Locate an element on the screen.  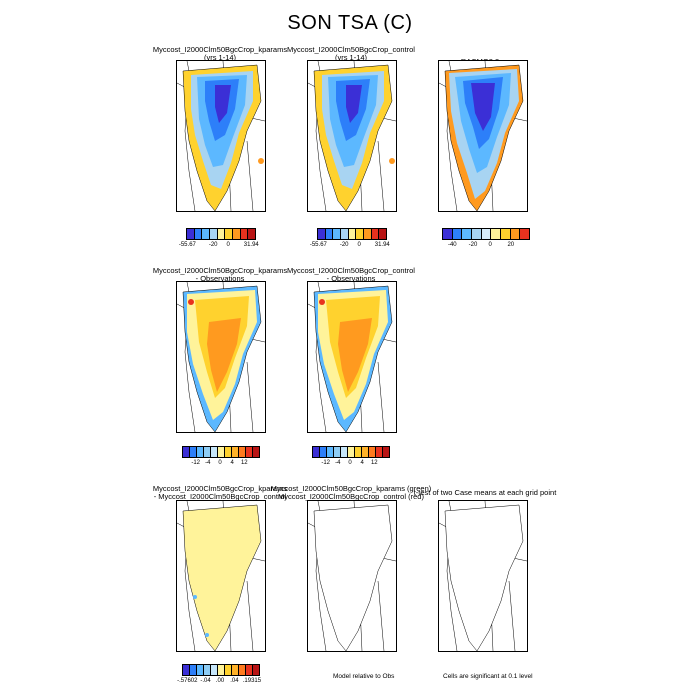
panel-title-4-line2: - Observations is located at coordinates (220, 278).